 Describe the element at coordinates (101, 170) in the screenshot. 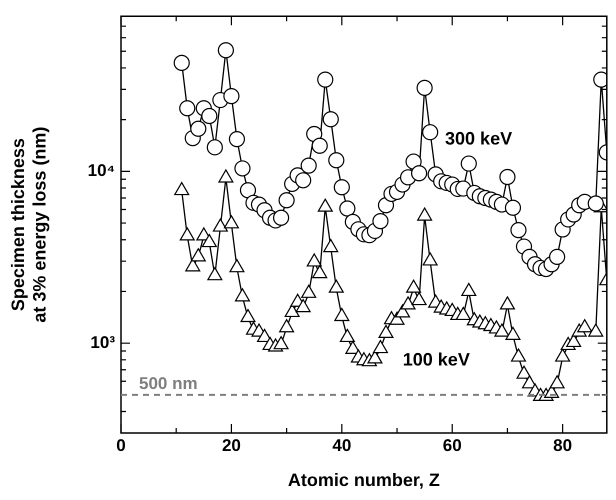

I see `y-tick-label: 10⁴` at that location.